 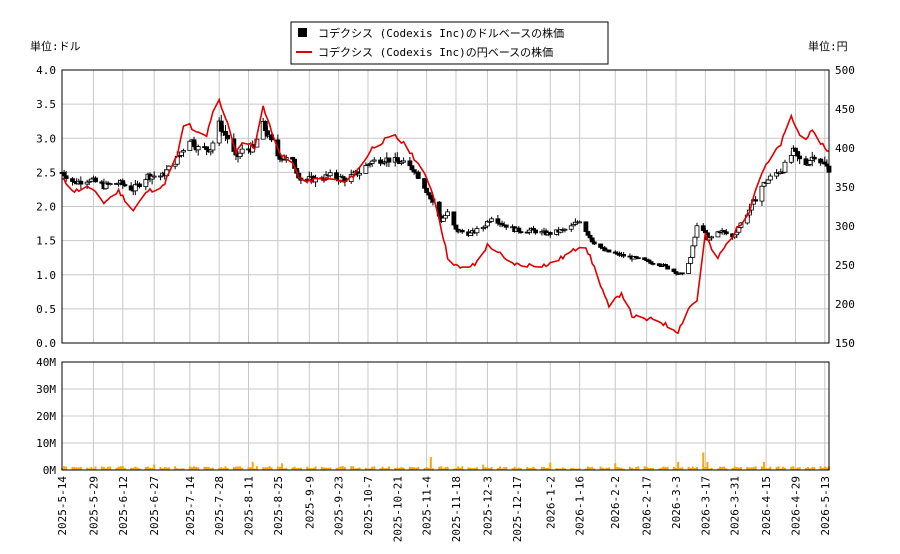 I want to click on left-y-tick-label: 0.5, so click(x=46, y=309).